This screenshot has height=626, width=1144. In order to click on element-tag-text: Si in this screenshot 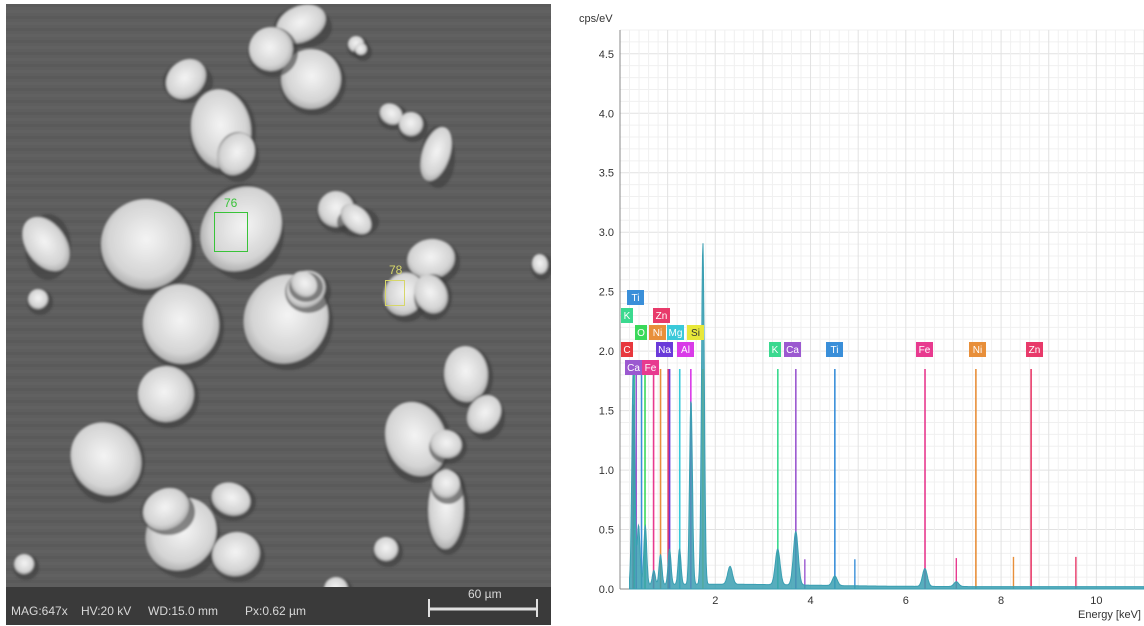, I will do `click(695, 333)`.